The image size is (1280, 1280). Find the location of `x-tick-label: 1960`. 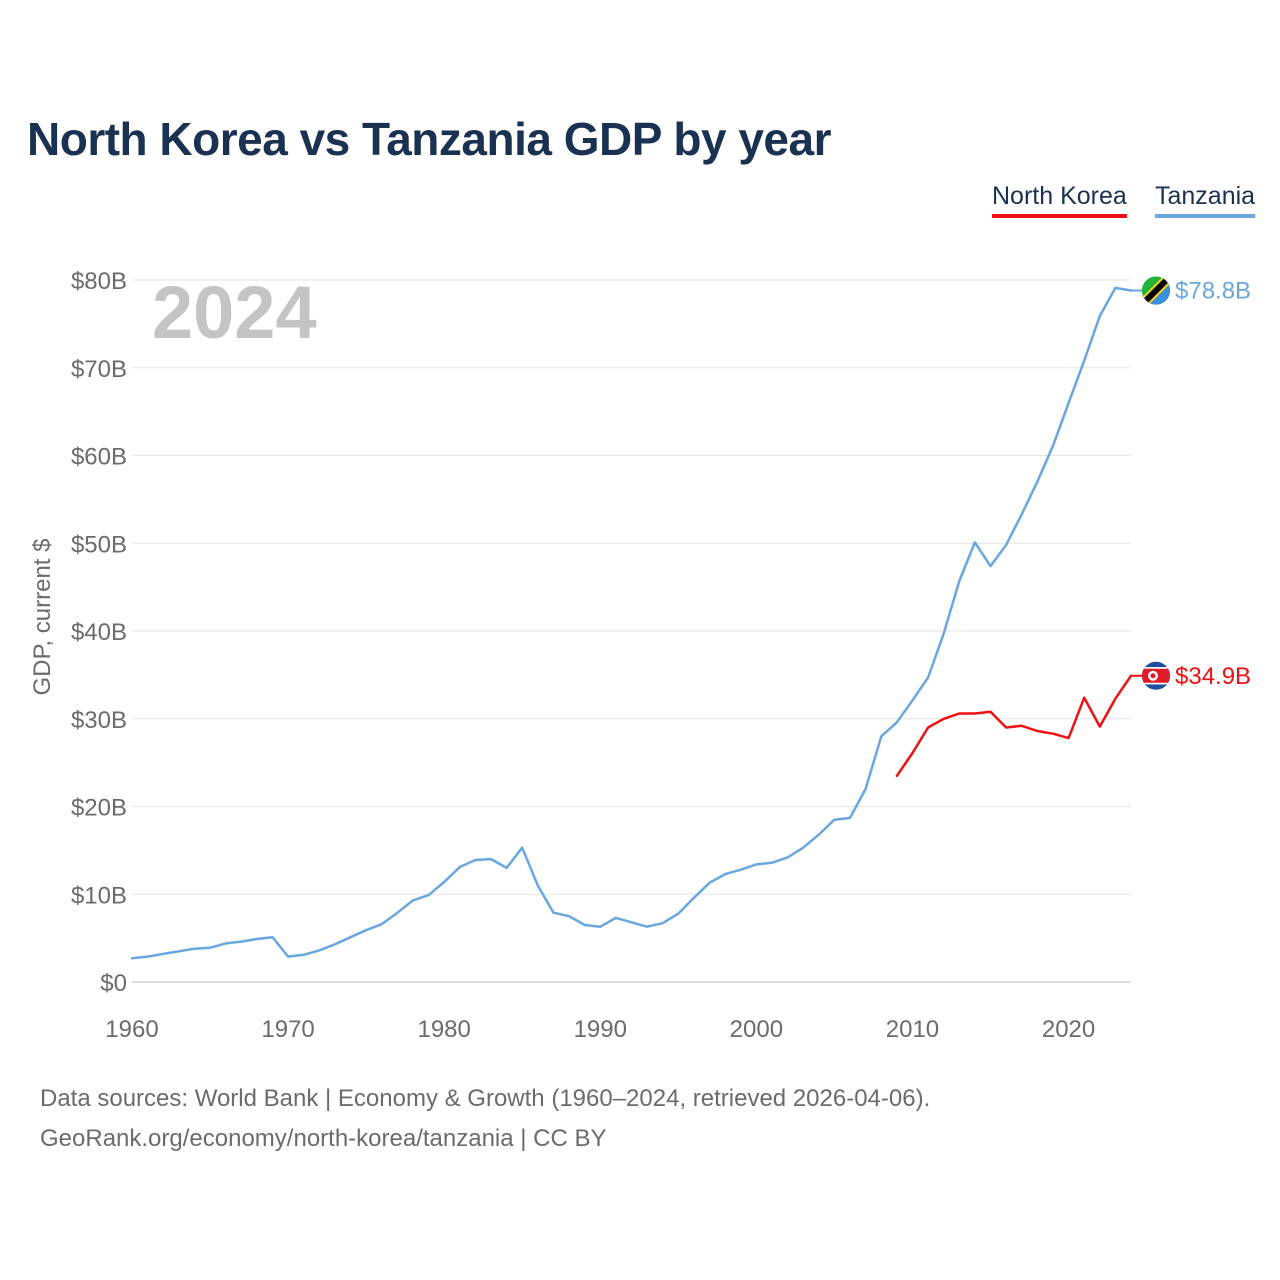

x-tick-label: 1960 is located at coordinates (131, 1029).